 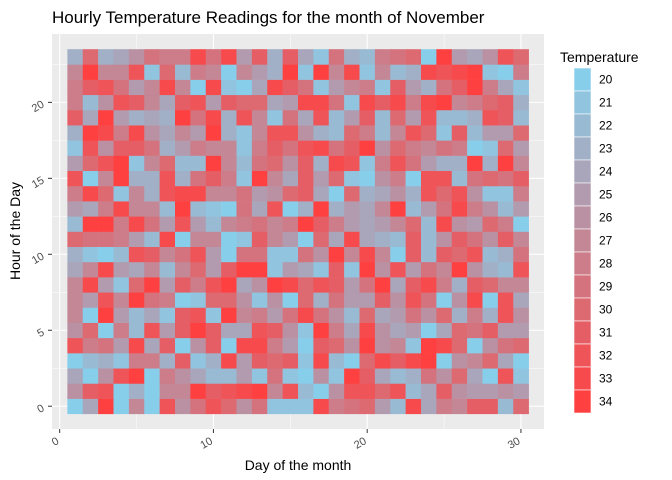 I want to click on y-tick-label: 0, so click(x=40, y=408).